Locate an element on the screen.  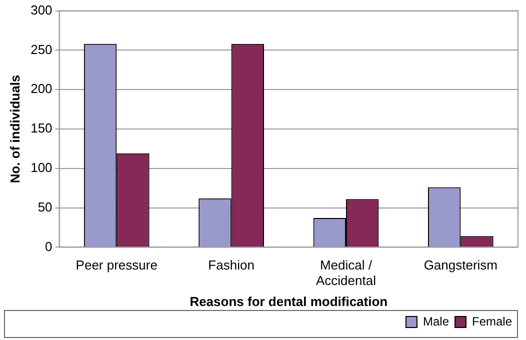
y-tick-label: 250 is located at coordinates (41, 49).